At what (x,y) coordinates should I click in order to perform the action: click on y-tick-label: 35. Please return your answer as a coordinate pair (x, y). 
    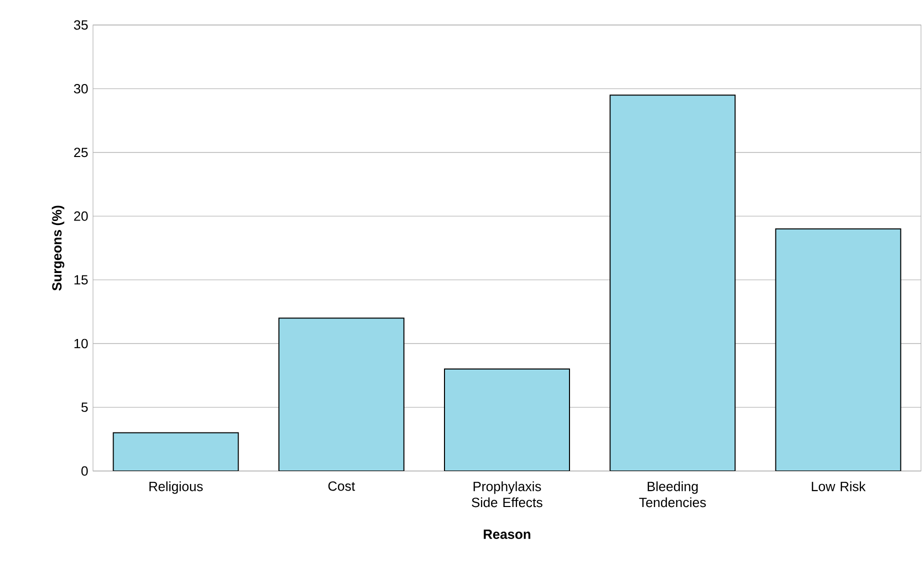
    Looking at the image, I should click on (81, 25).